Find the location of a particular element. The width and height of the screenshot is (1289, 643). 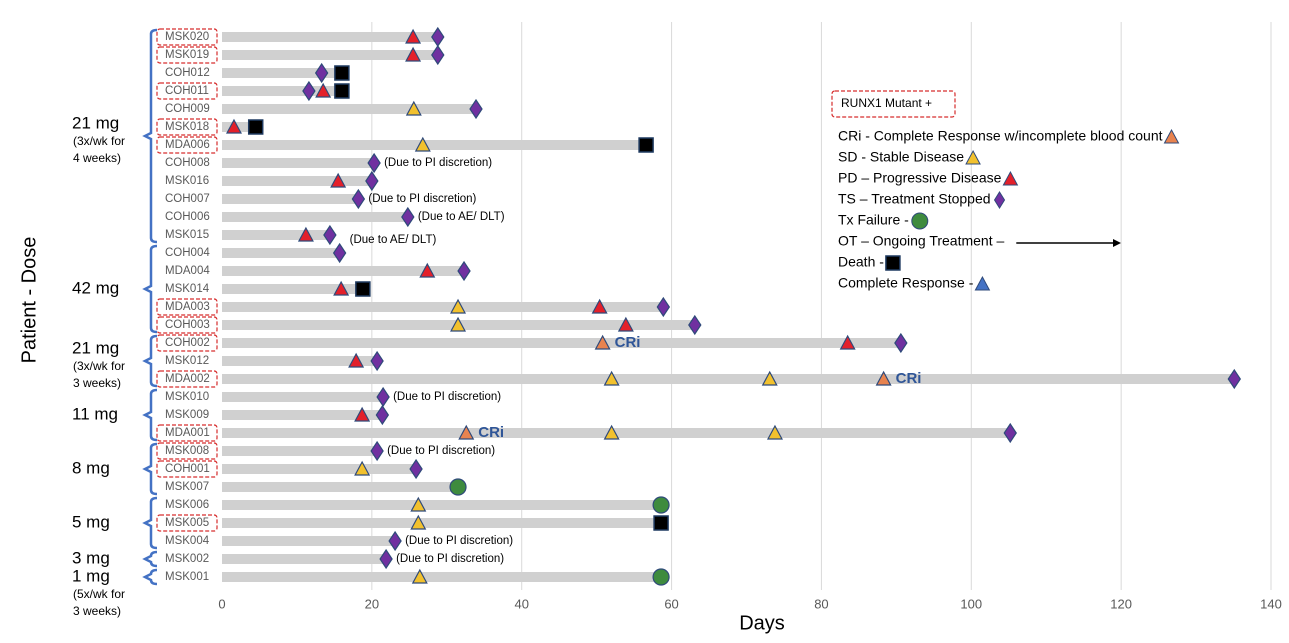

x-axis-label: Days is located at coordinates (762, 623).